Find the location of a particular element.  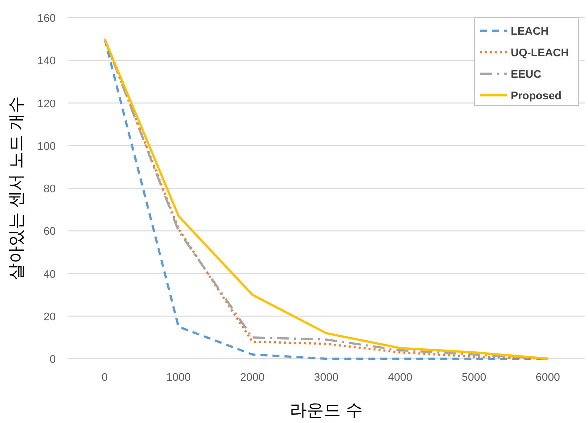

x-tick-label: 1000 is located at coordinates (179, 378).